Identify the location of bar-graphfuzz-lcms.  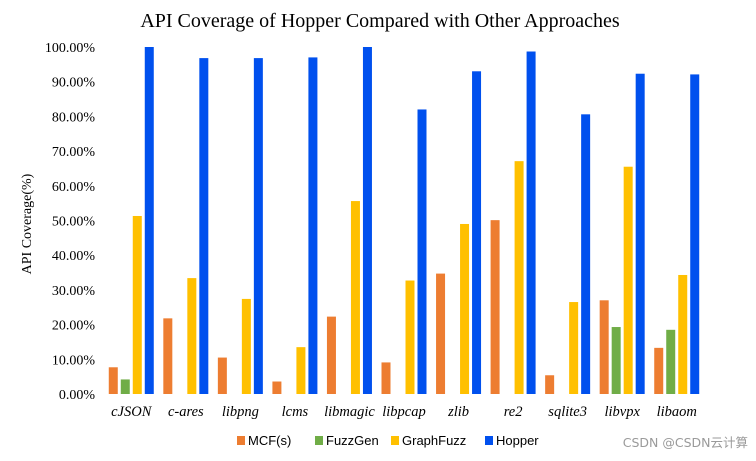
(301, 370).